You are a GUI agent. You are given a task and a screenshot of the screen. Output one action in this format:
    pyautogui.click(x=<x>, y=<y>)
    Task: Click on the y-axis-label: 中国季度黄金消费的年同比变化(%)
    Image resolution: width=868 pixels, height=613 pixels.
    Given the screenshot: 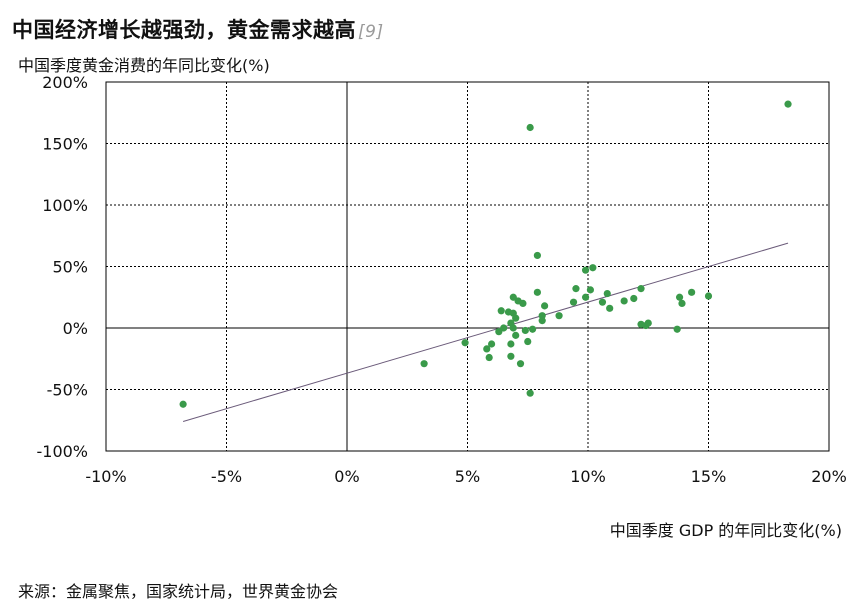 What is the action you would take?
    pyautogui.click(x=144, y=65)
    